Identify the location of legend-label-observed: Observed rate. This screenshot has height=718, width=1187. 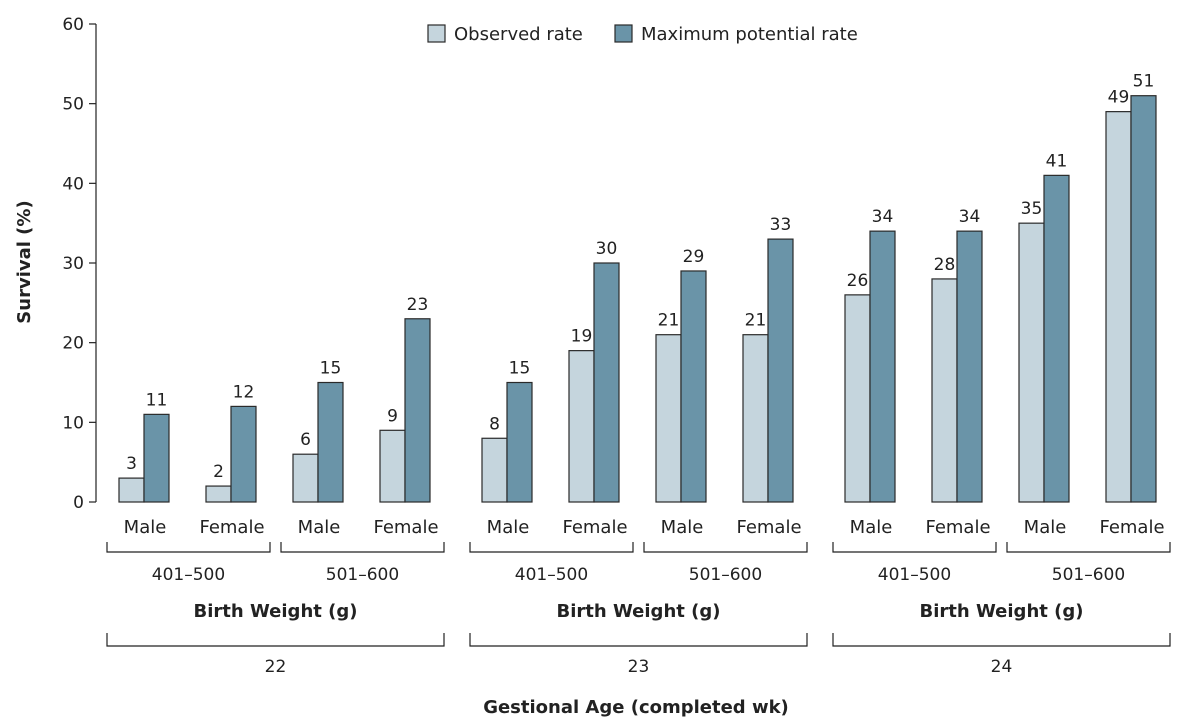
(518, 34).